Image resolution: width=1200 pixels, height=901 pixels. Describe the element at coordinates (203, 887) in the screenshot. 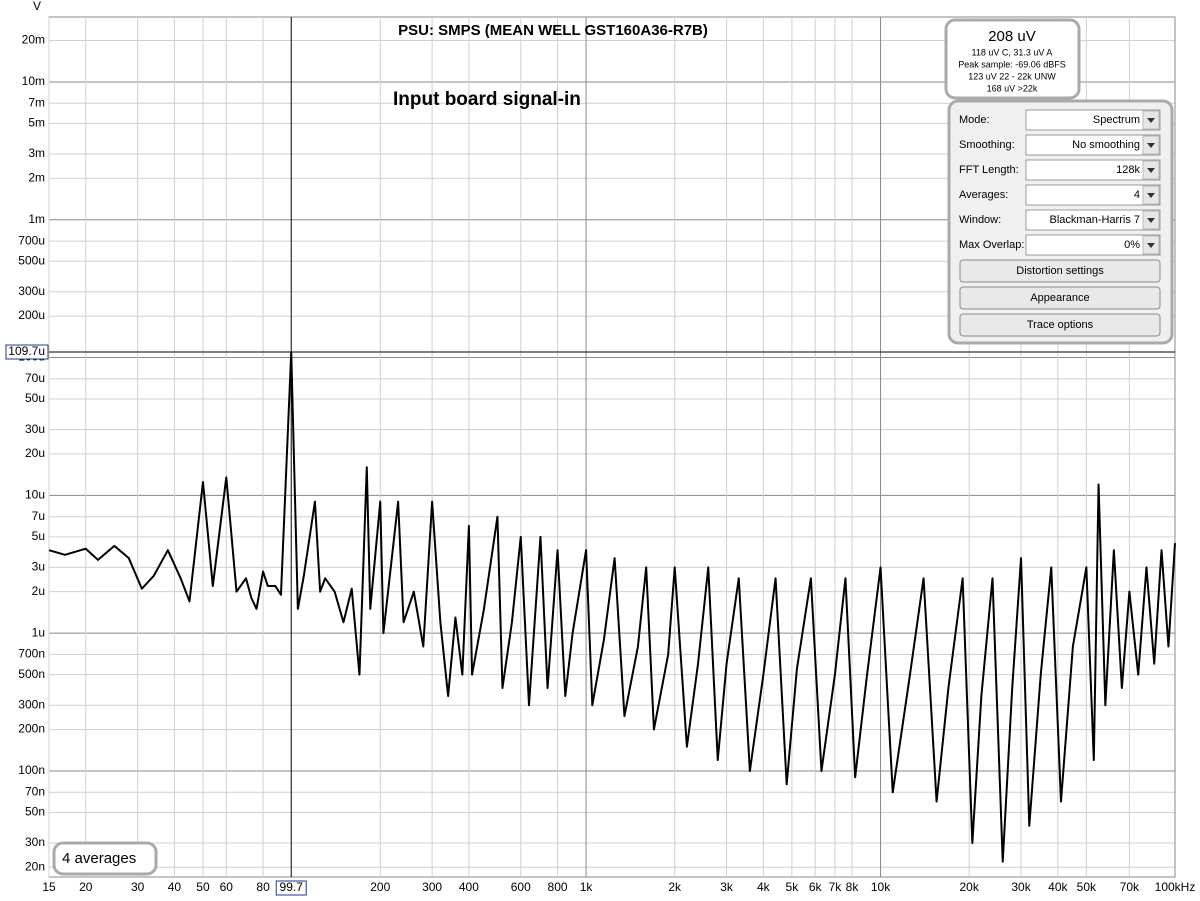

I see `x-tick-label: 50` at that location.